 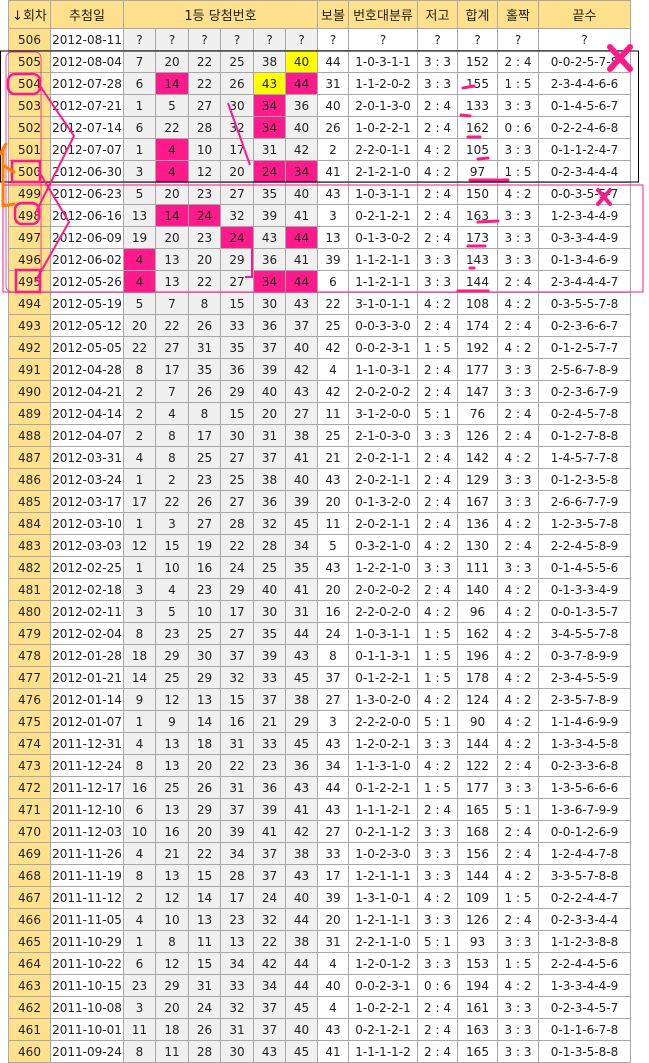 What do you see at coordinates (584, 215) in the screenshot?
I see `endings-cell: 1-2-3-4-4-9` at bounding box center [584, 215].